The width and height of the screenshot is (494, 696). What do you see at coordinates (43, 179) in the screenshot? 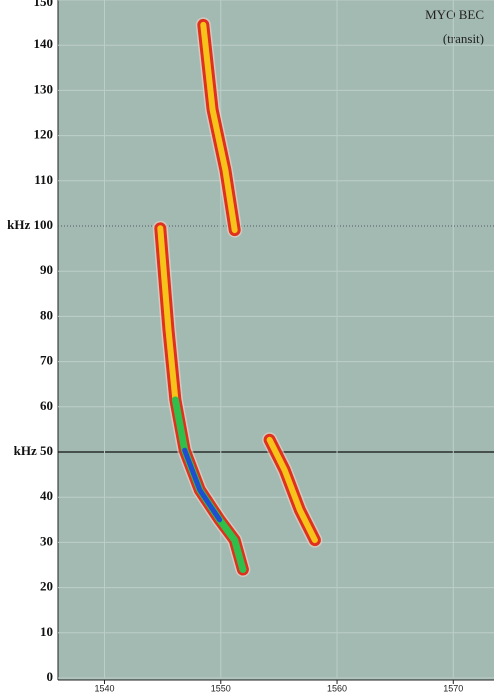
I see `y-tick-label: 110` at bounding box center [43, 179].